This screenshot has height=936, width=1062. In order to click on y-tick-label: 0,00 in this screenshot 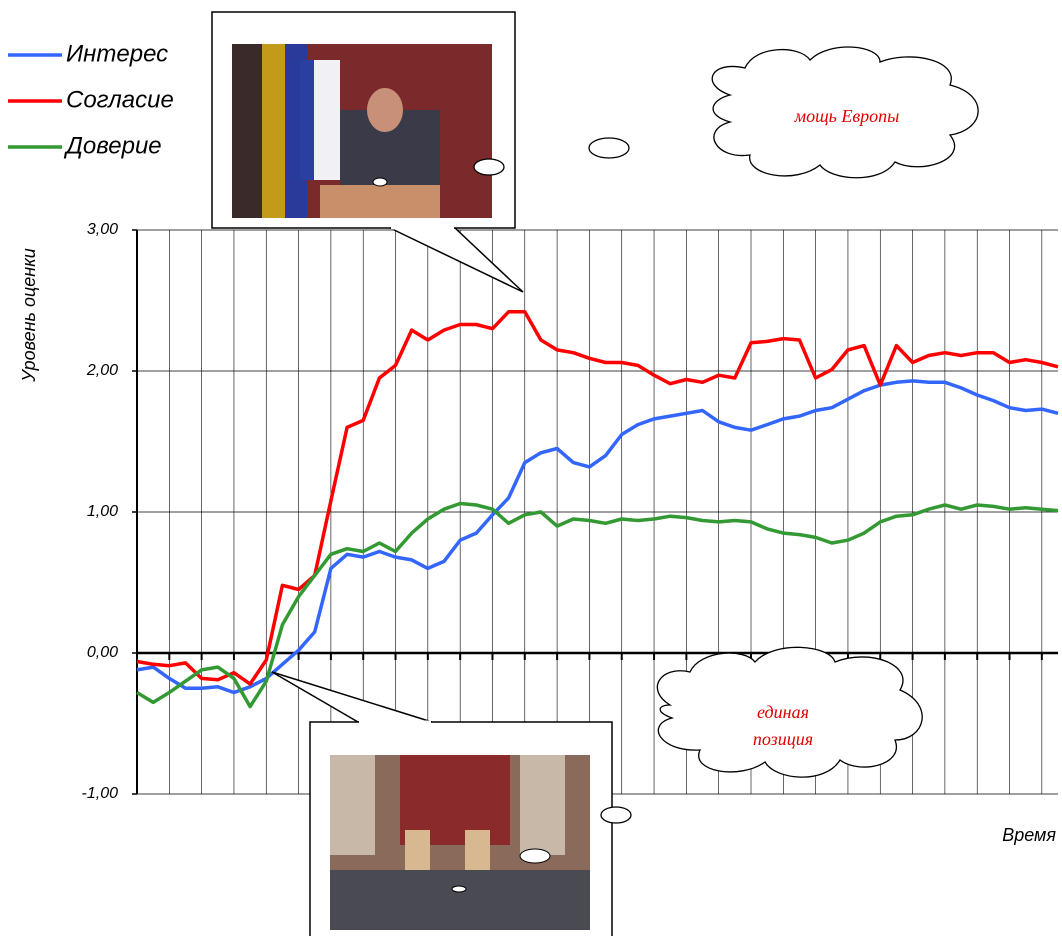, I will do `click(102, 652)`.